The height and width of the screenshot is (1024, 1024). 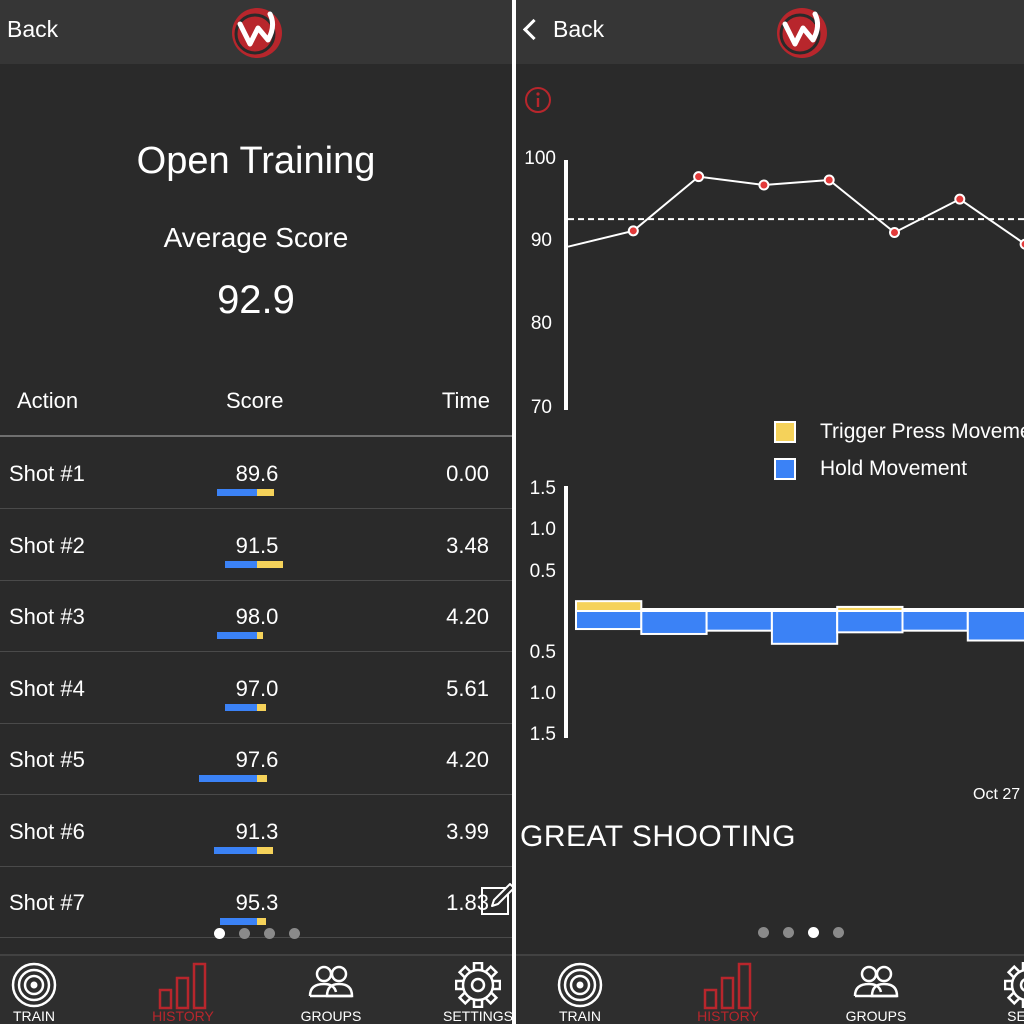 I want to click on table-row: Shot #5 97.6 4.20, so click(x=256, y=759).